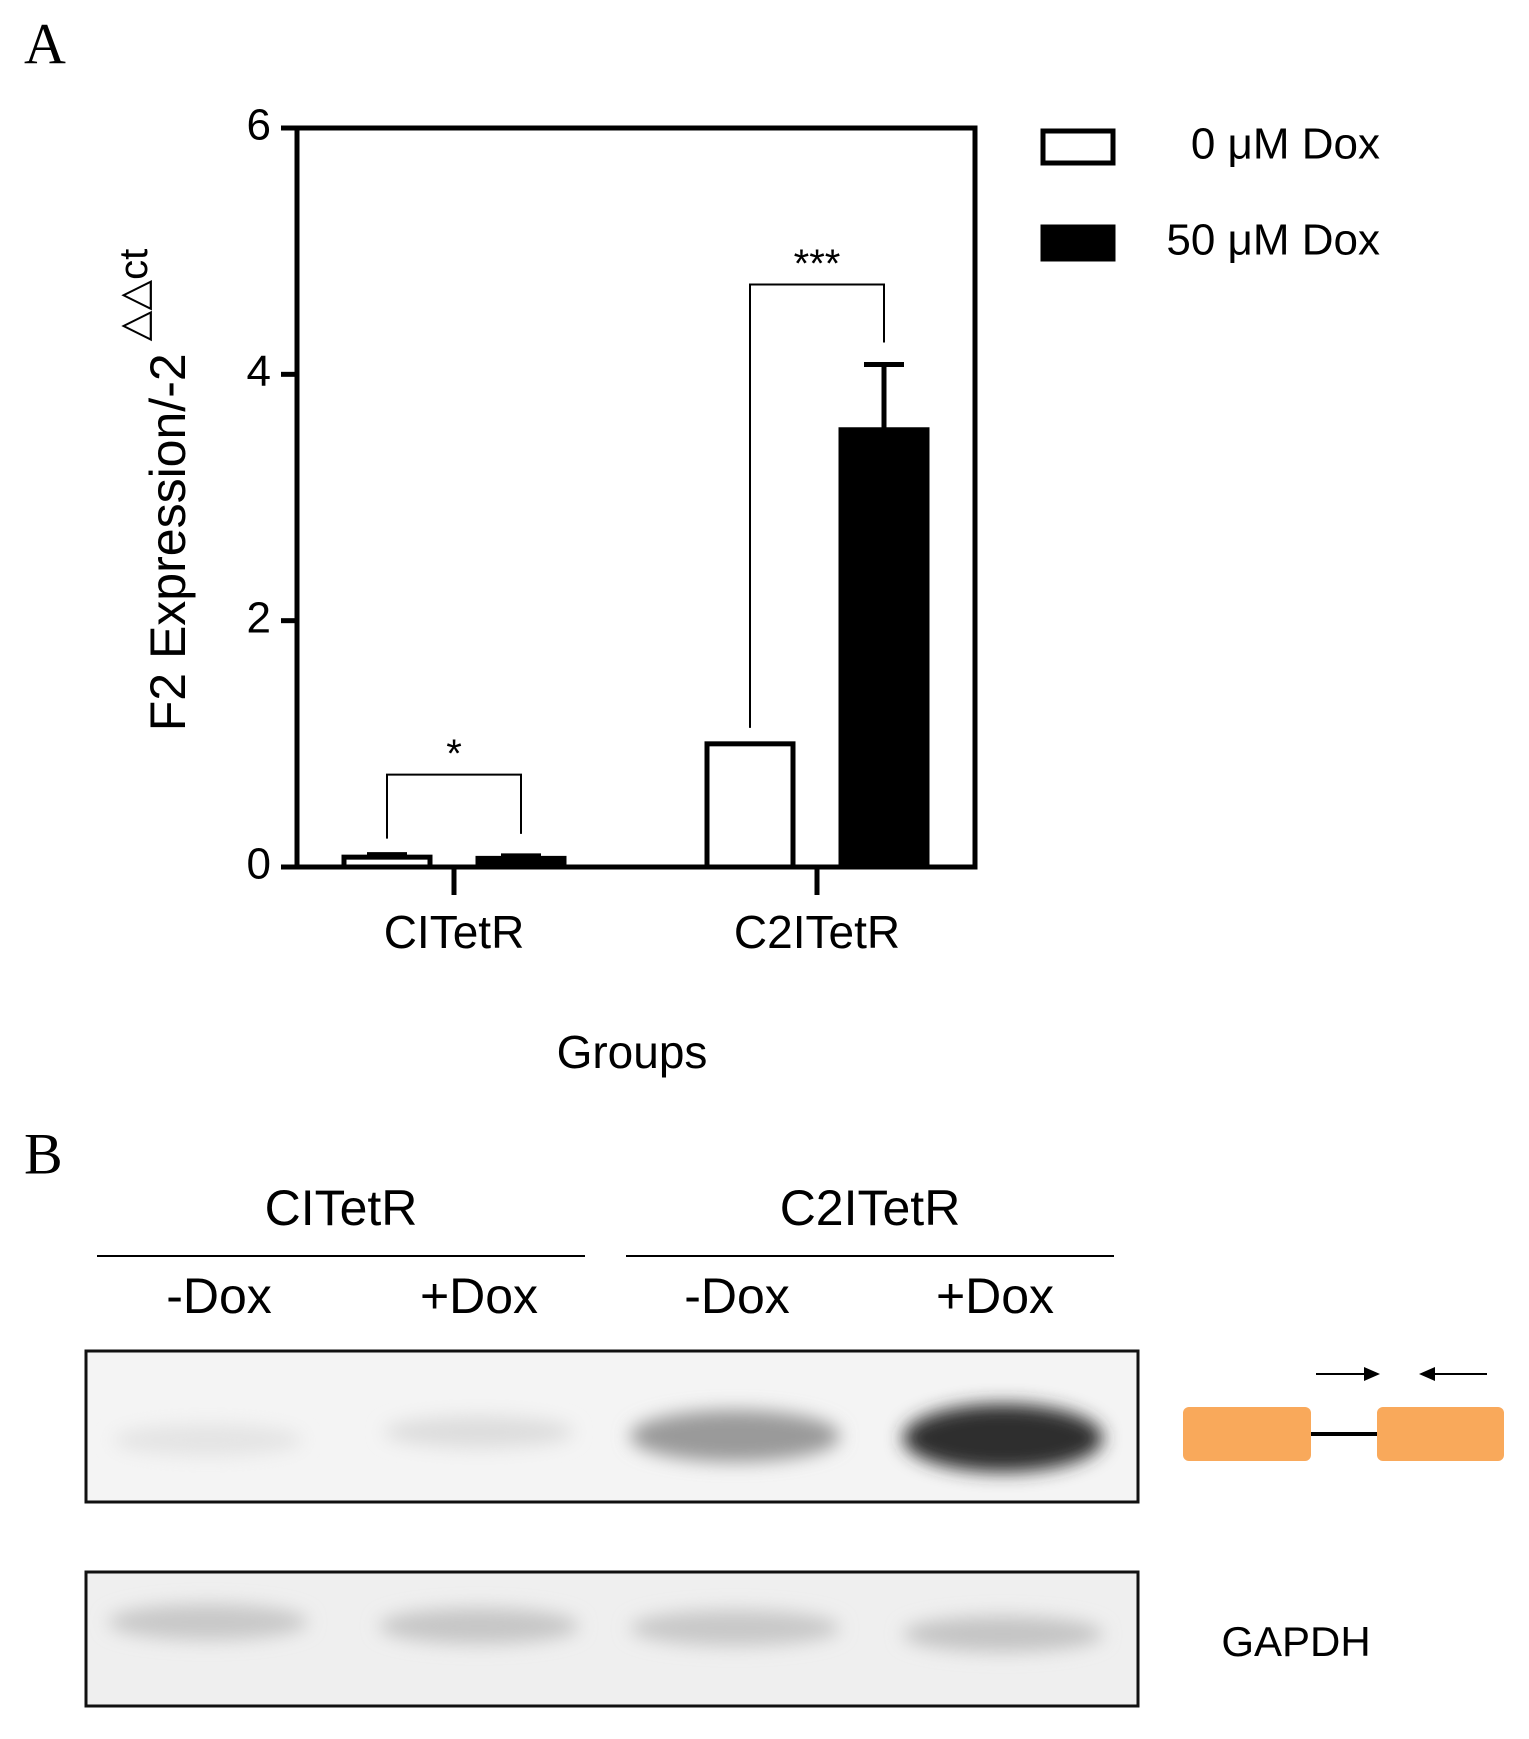  What do you see at coordinates (341, 1208) in the screenshot?
I see `blot-group-label: CITetR` at bounding box center [341, 1208].